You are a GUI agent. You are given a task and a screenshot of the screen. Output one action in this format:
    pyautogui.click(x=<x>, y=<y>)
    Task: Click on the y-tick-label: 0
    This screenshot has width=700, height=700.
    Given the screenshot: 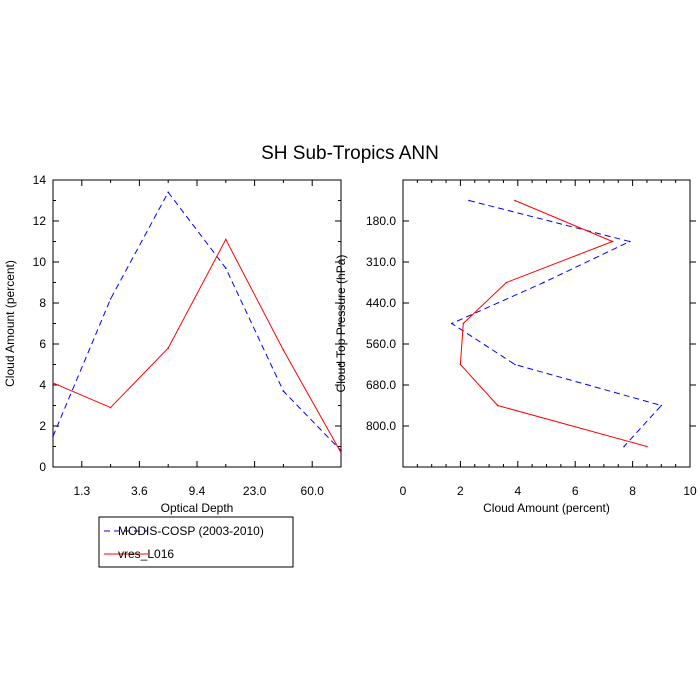 What is the action you would take?
    pyautogui.click(x=42, y=467)
    